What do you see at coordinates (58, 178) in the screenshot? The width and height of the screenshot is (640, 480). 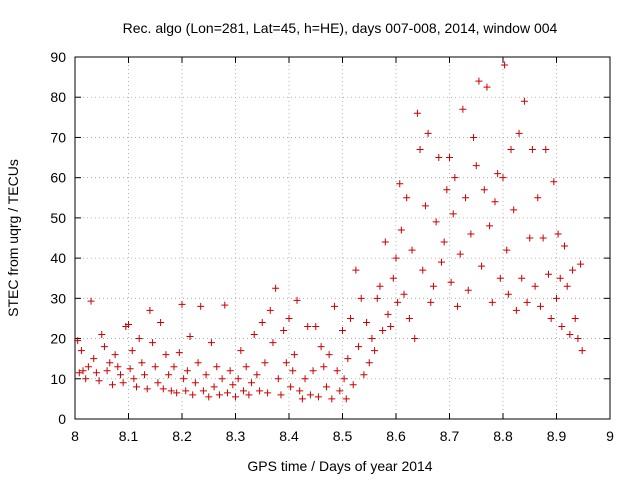 I see `y-tick-label: 60` at bounding box center [58, 178].